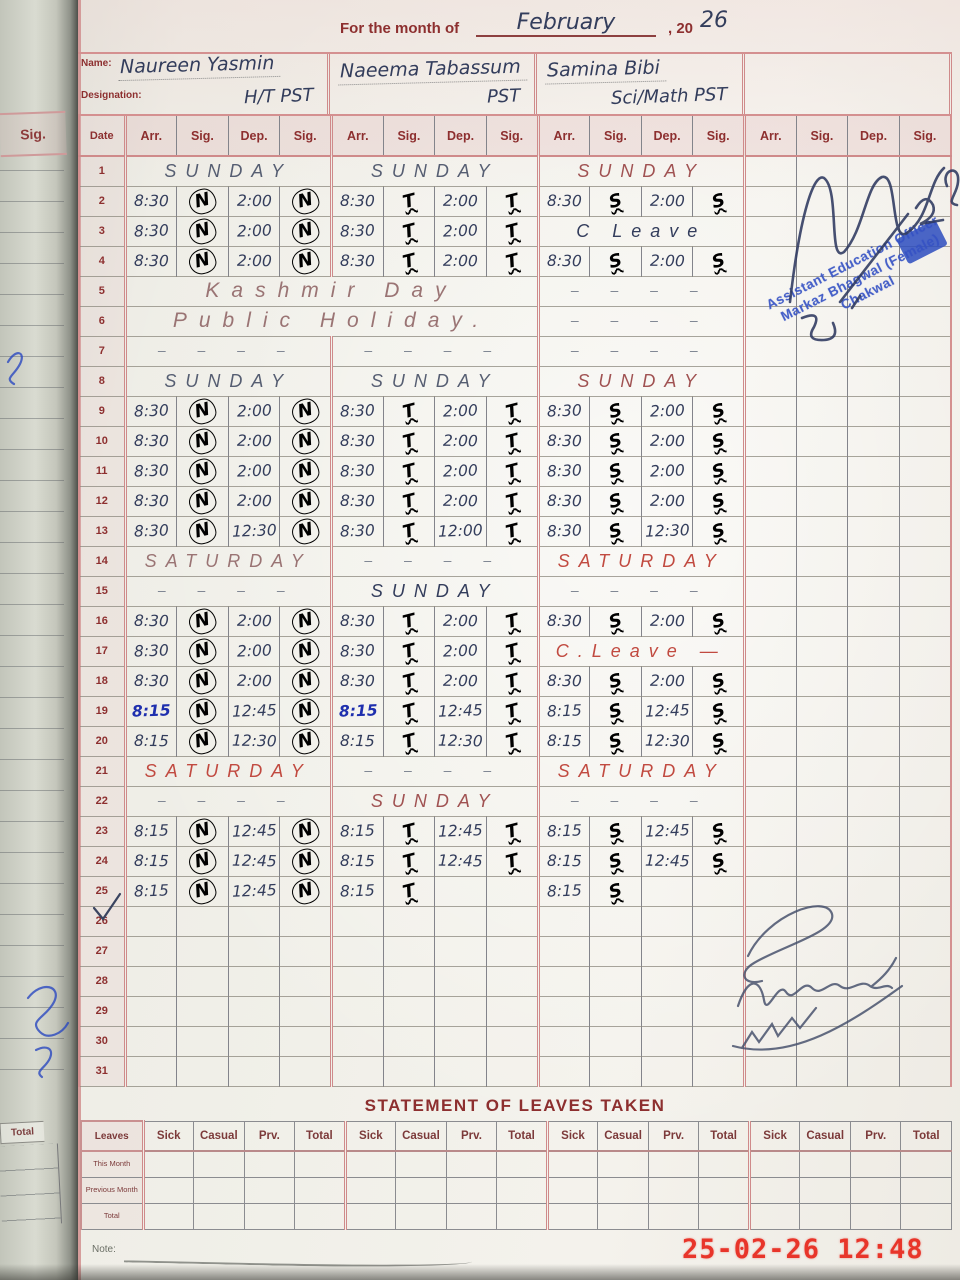 The image size is (960, 1280). Describe the element at coordinates (515, 891) in the screenshot. I see `attendance-row: 25 8:15 N 12:45 N 8:15 T 8:15 S` at that location.